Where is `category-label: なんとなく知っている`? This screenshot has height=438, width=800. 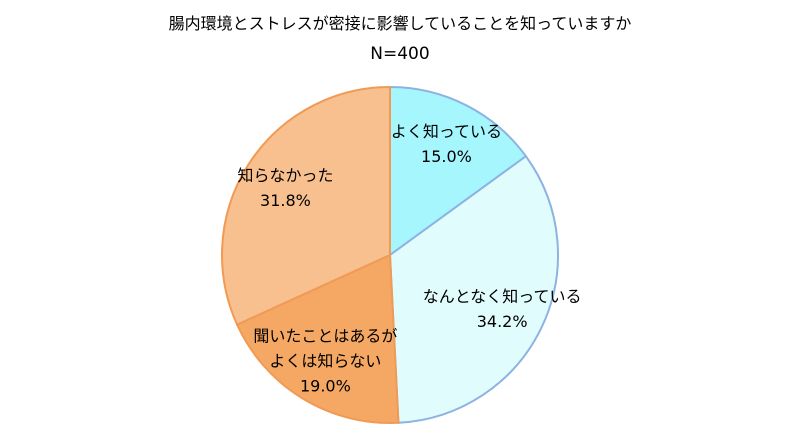 category-label: なんとなく知っている is located at coordinates (502, 296).